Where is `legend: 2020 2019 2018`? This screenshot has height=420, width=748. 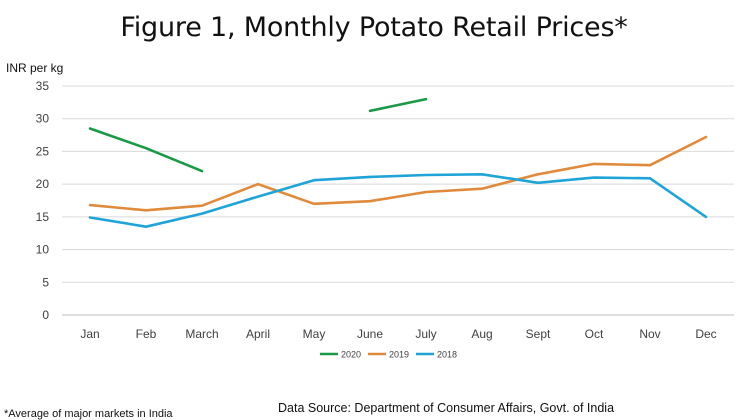 legend: 2020 2019 2018 is located at coordinates (388, 355).